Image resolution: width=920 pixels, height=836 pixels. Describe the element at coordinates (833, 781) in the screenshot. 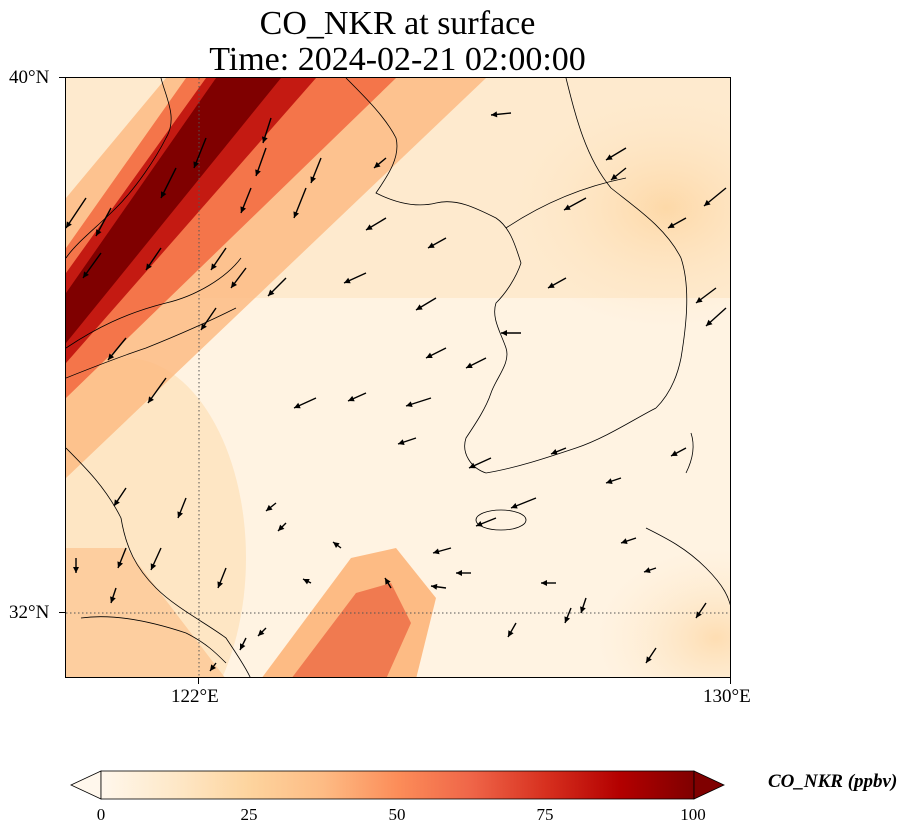

I see `colorbar-label: CO_NKR (ppbv)` at that location.